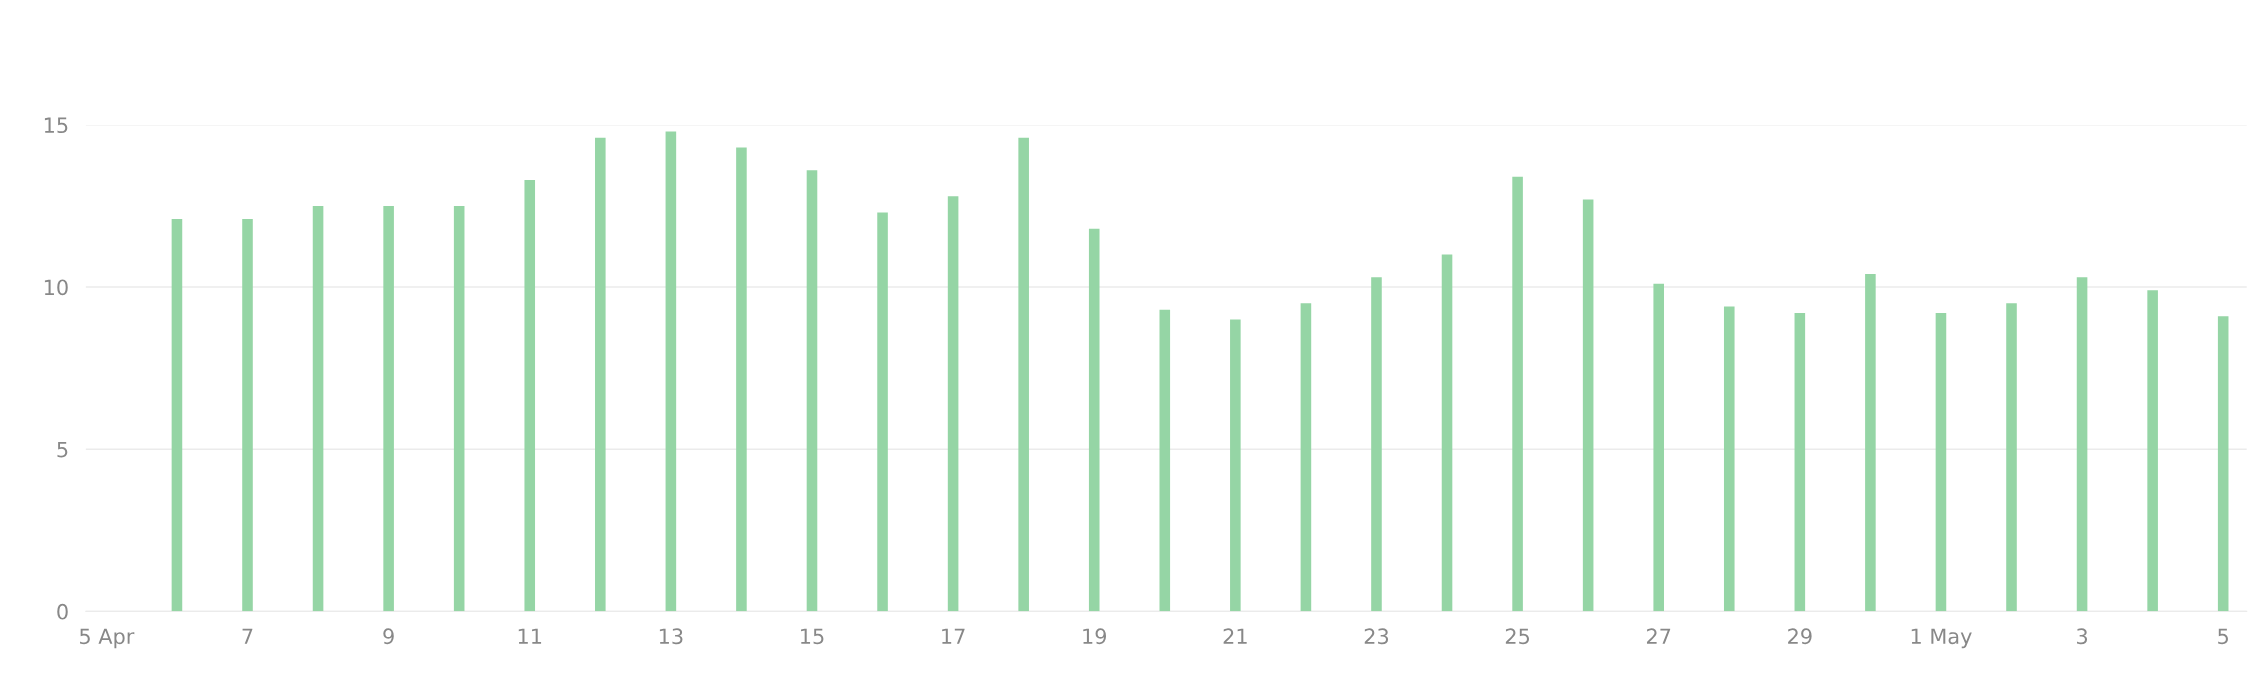 This screenshot has width=2258, height=690. What do you see at coordinates (812, 636) in the screenshot?
I see `x-tick-label: 15` at bounding box center [812, 636].